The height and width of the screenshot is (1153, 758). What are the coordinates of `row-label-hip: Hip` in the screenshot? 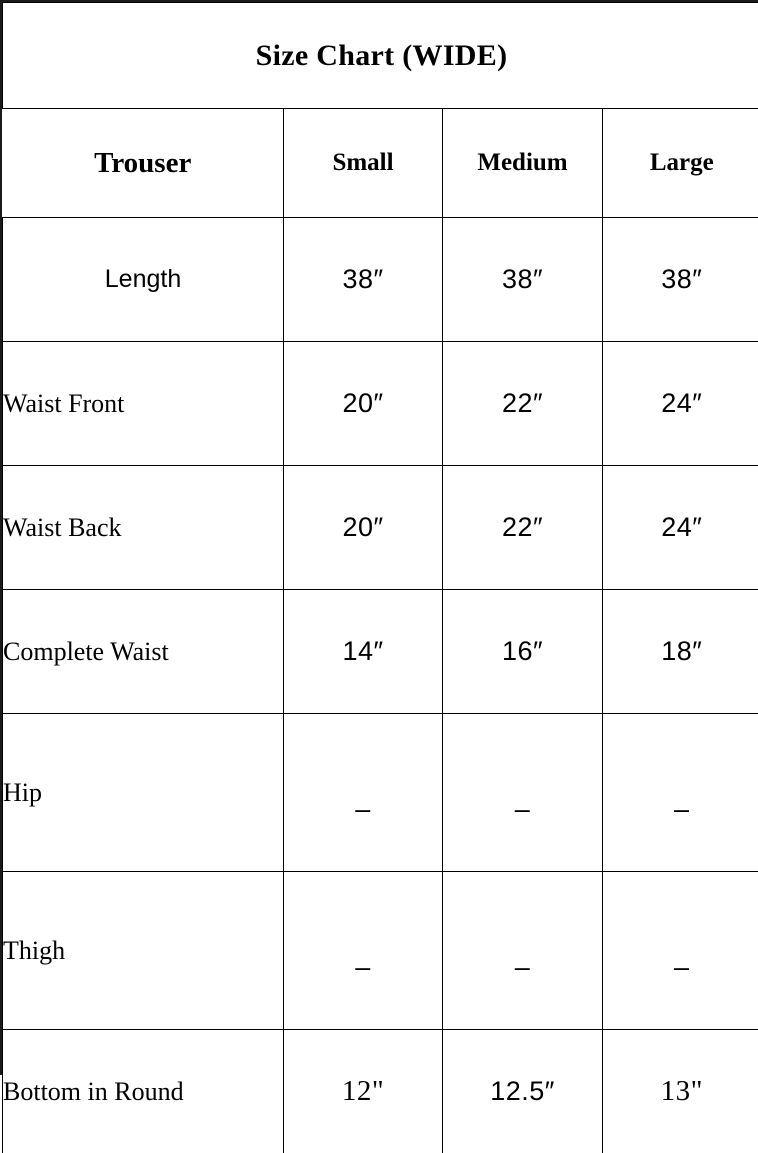 It's located at (143, 793).